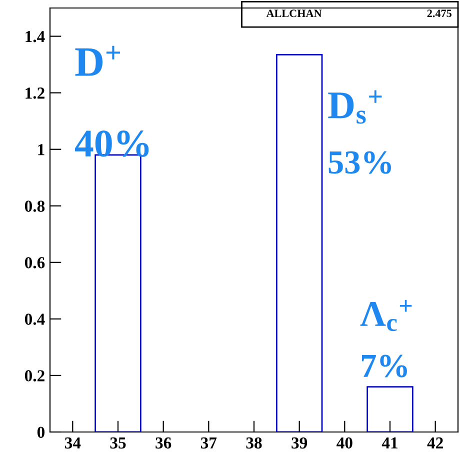 Image resolution: width=460 pixels, height=453 pixels. I want to click on x-tick-label: 42, so click(435, 442).